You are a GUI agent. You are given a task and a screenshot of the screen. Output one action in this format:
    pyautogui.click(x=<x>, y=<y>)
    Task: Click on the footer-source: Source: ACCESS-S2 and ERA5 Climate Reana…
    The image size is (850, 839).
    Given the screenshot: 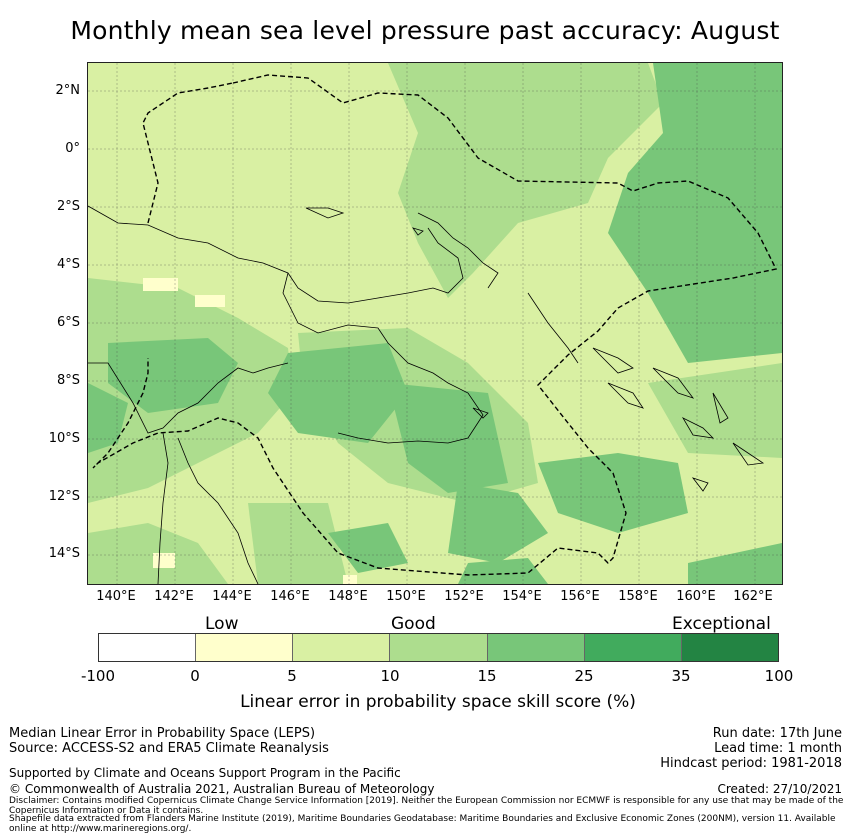 What is the action you would take?
    pyautogui.click(x=169, y=748)
    